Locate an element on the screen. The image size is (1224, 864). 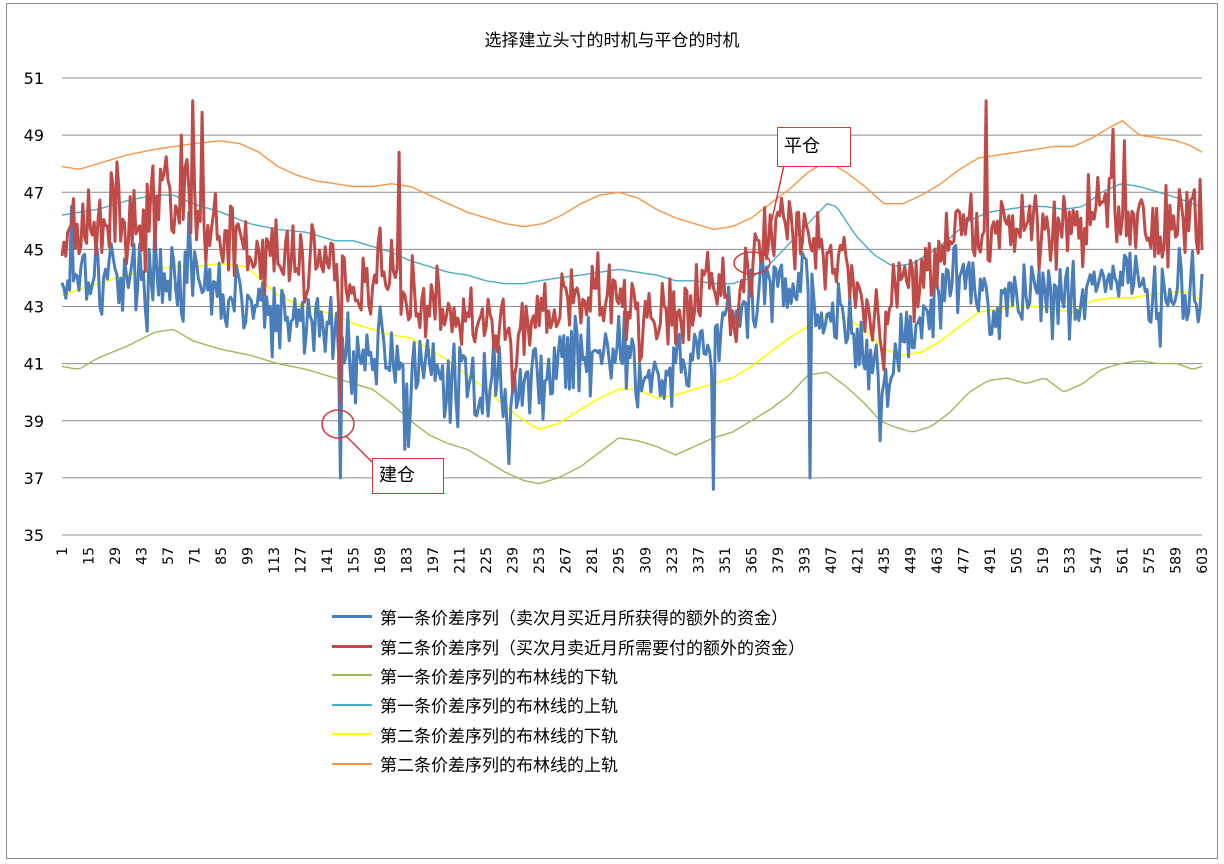
x-tick-label: 505 is located at coordinates (1017, 560).